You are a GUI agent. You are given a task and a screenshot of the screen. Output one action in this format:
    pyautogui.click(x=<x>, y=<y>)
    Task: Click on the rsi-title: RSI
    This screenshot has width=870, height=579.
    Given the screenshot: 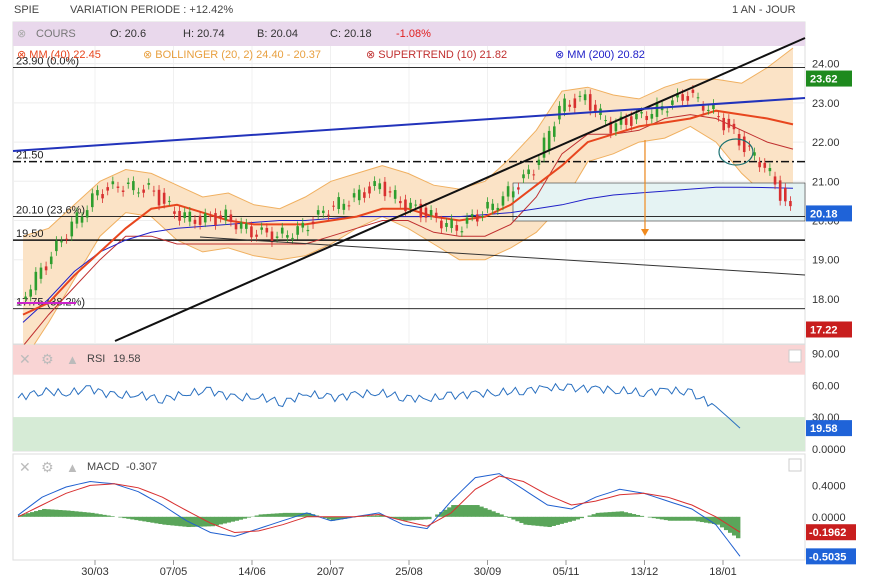 What is the action you would take?
    pyautogui.click(x=96, y=359)
    